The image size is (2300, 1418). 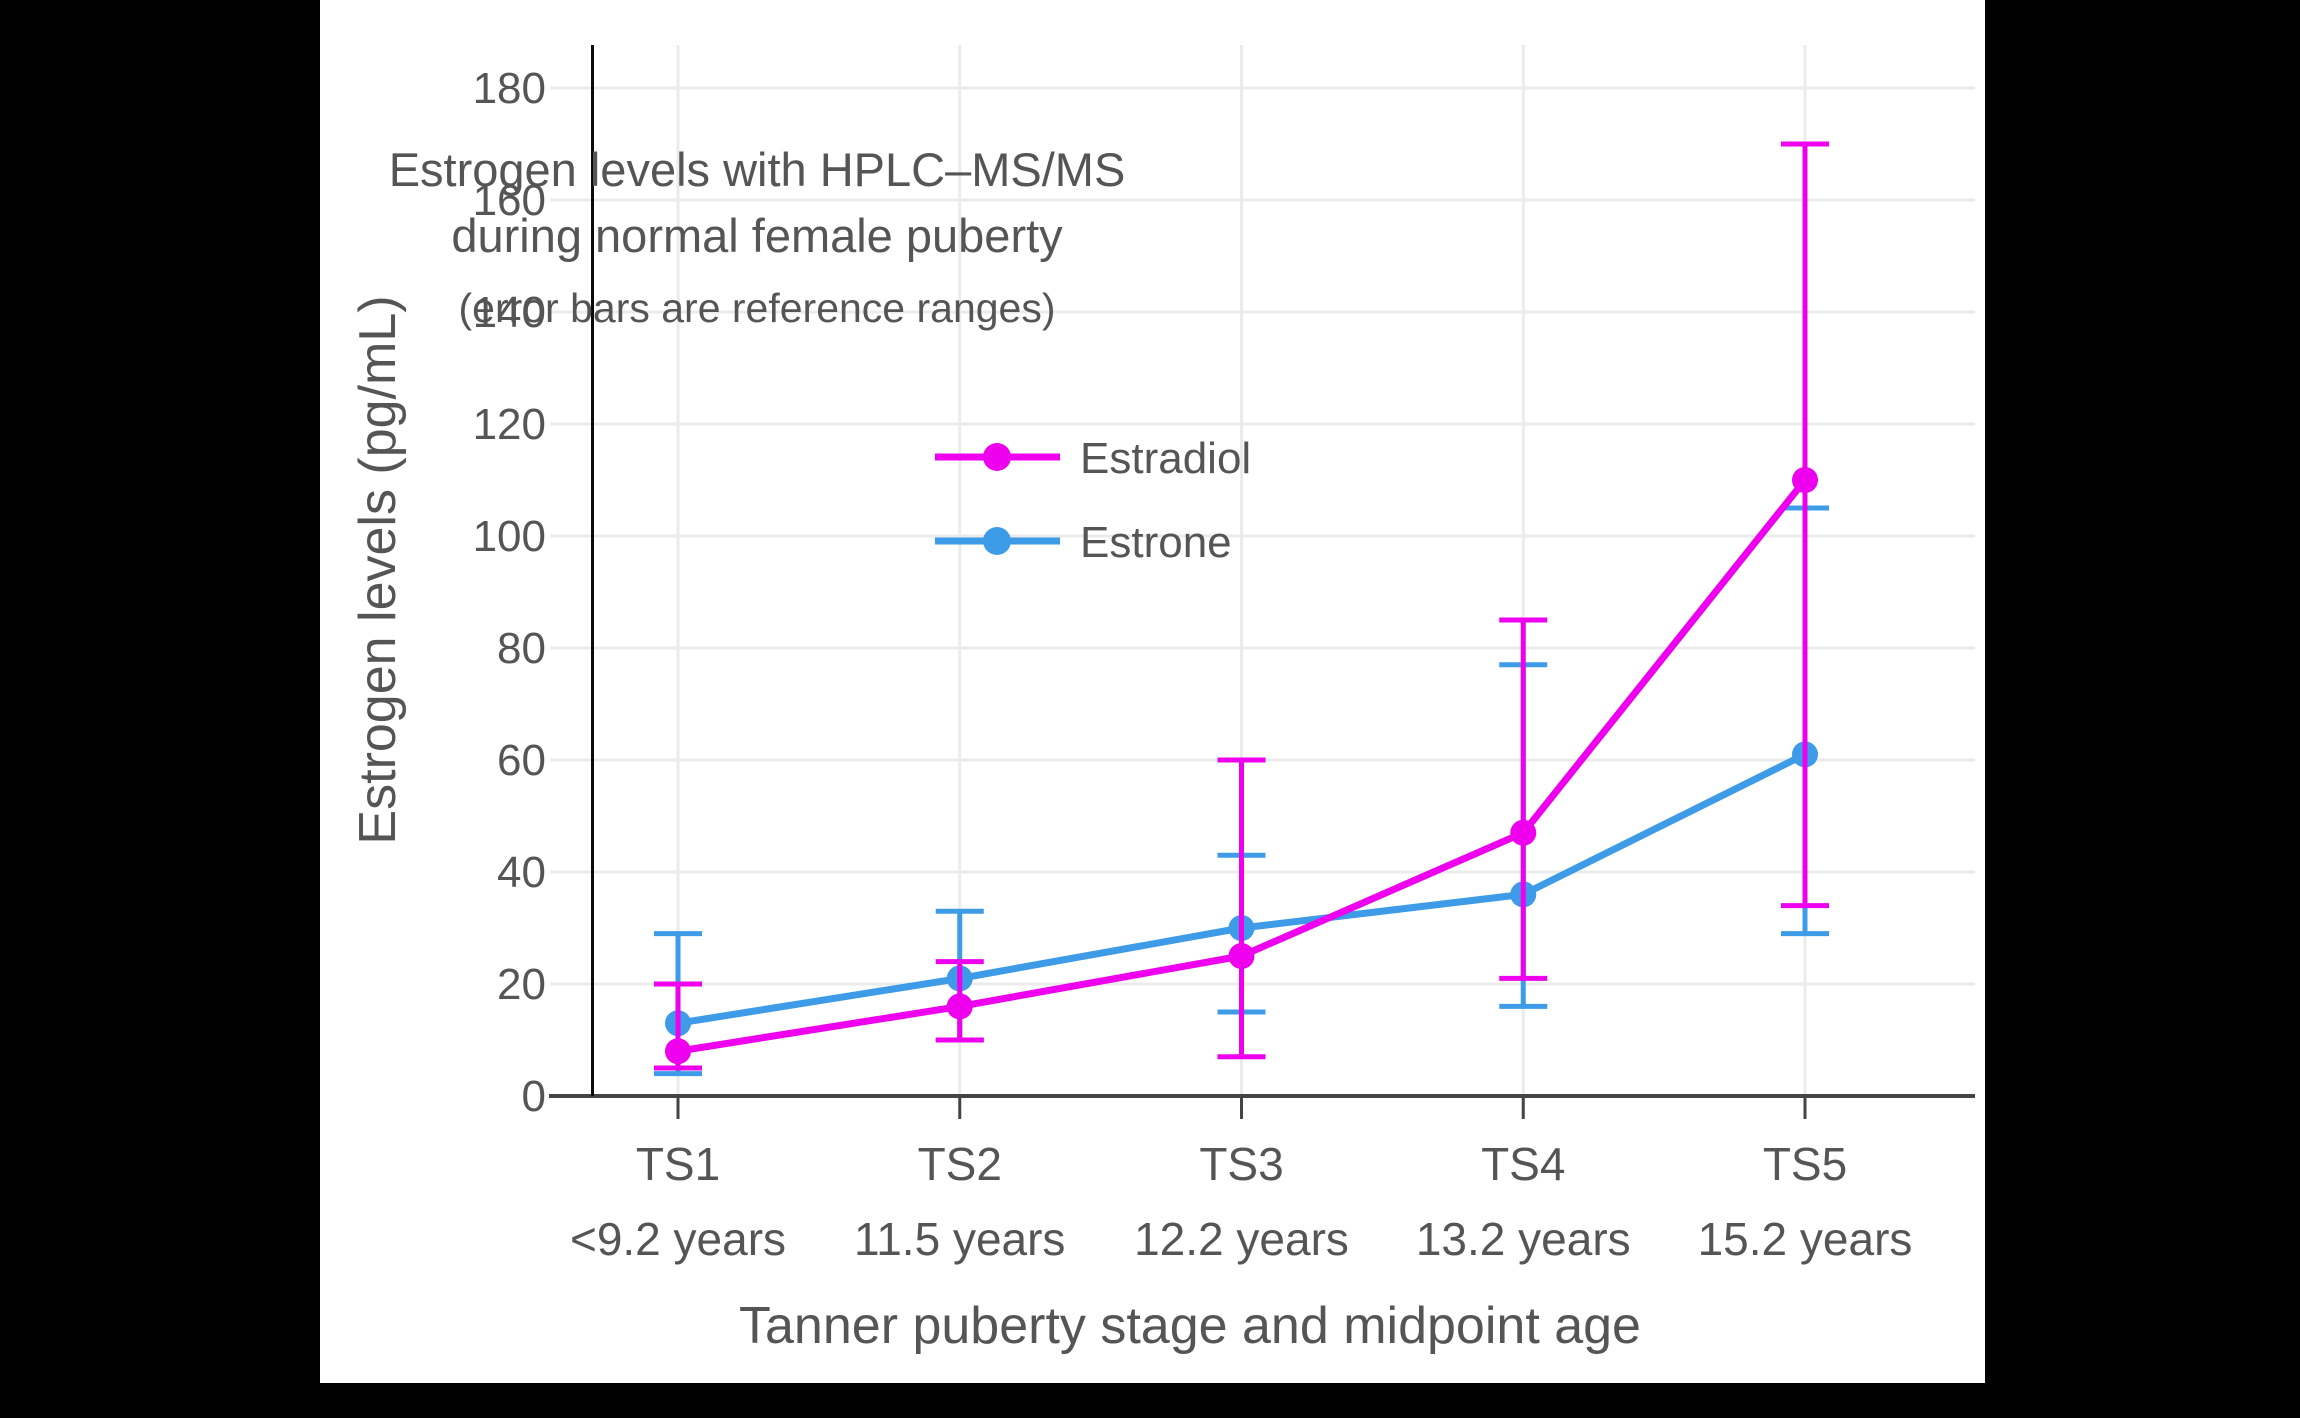 I want to click on y-tick-label: 20, so click(x=521, y=984).